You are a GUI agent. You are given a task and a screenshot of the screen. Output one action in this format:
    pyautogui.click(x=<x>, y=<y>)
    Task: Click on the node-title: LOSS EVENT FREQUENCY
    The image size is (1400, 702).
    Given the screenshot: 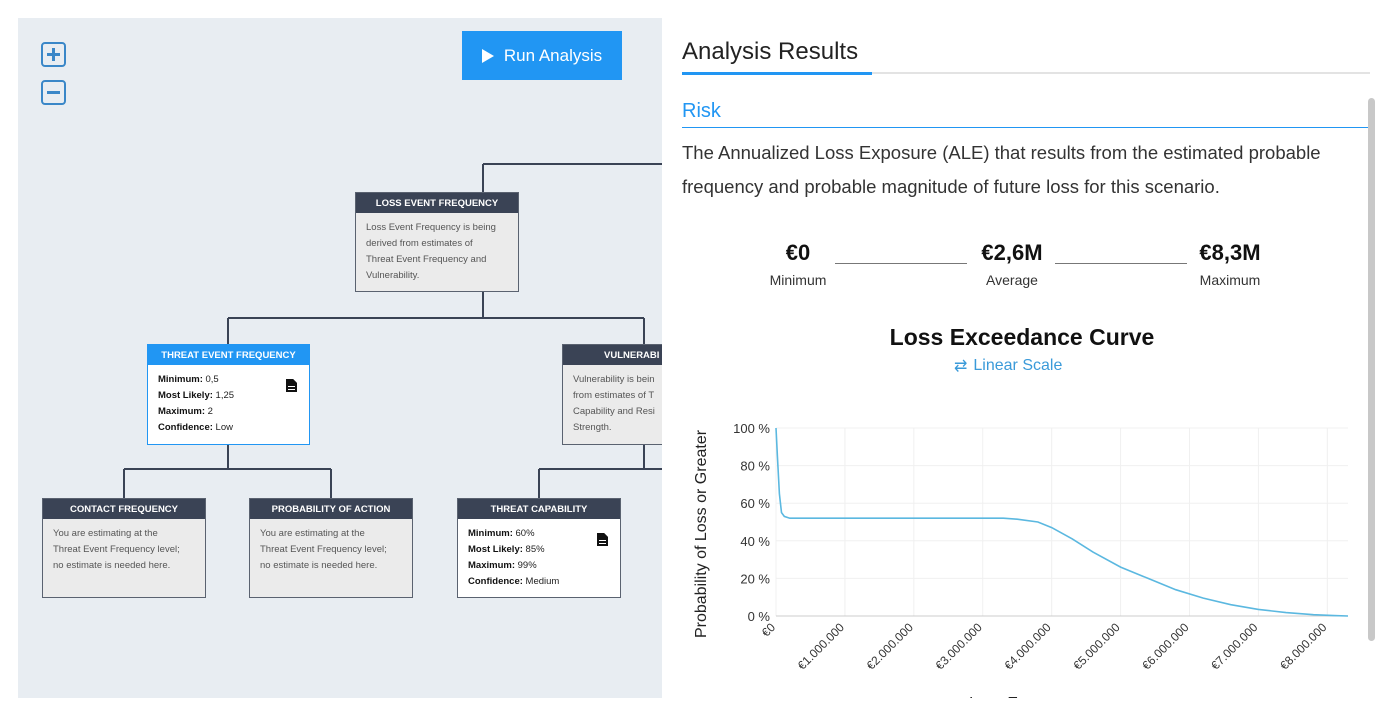 What is the action you would take?
    pyautogui.click(x=437, y=203)
    